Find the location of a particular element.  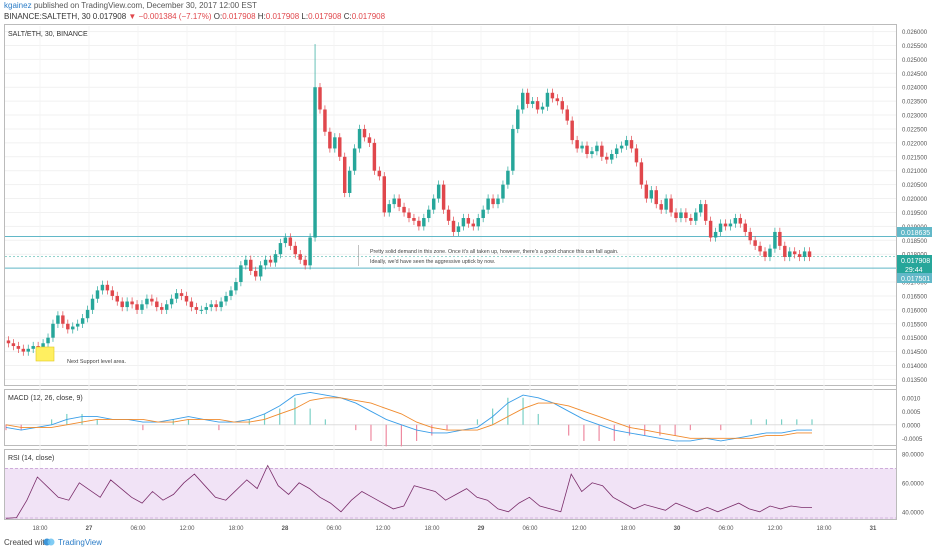

macd-tick-label: -0.0005 is located at coordinates (912, 440).